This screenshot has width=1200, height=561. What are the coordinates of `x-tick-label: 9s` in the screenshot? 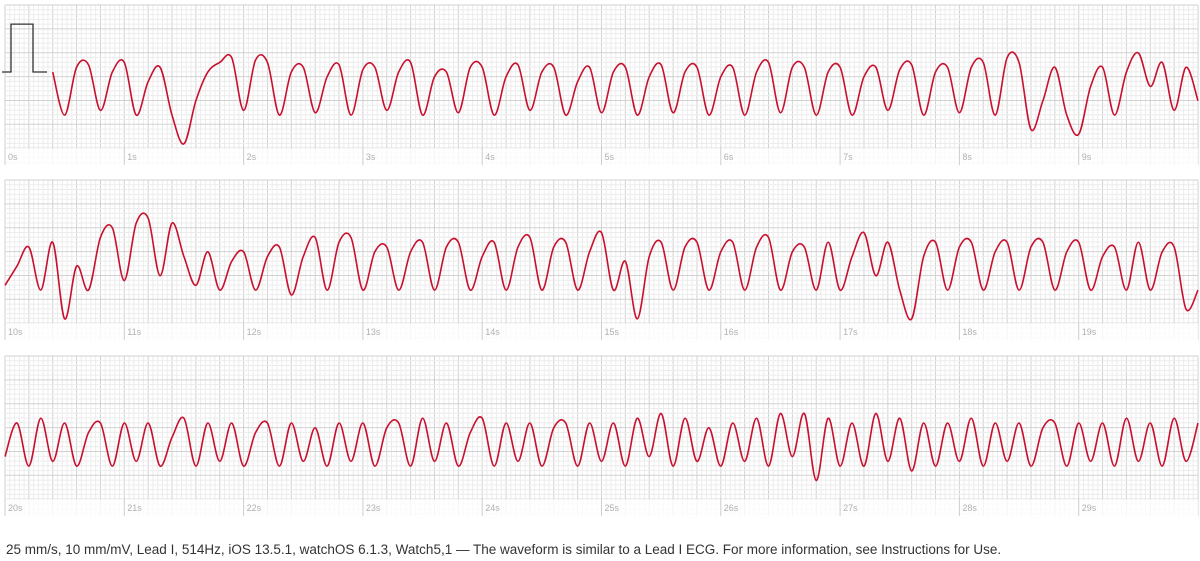 It's located at (1087, 157).